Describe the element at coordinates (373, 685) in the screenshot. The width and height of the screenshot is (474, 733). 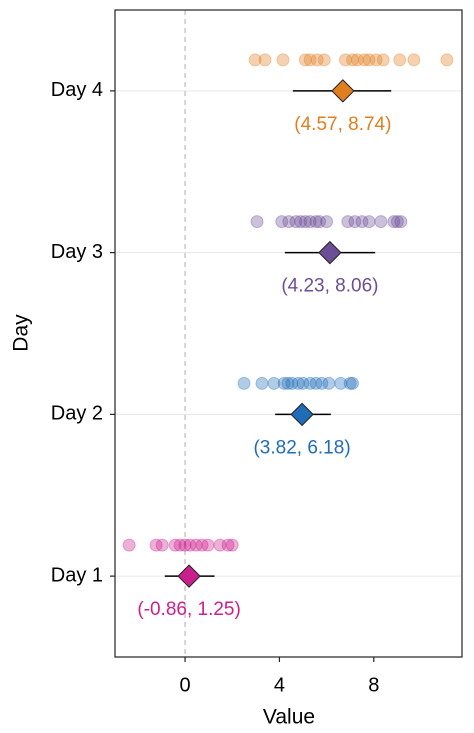
I see `x-tick-label: 8` at that location.